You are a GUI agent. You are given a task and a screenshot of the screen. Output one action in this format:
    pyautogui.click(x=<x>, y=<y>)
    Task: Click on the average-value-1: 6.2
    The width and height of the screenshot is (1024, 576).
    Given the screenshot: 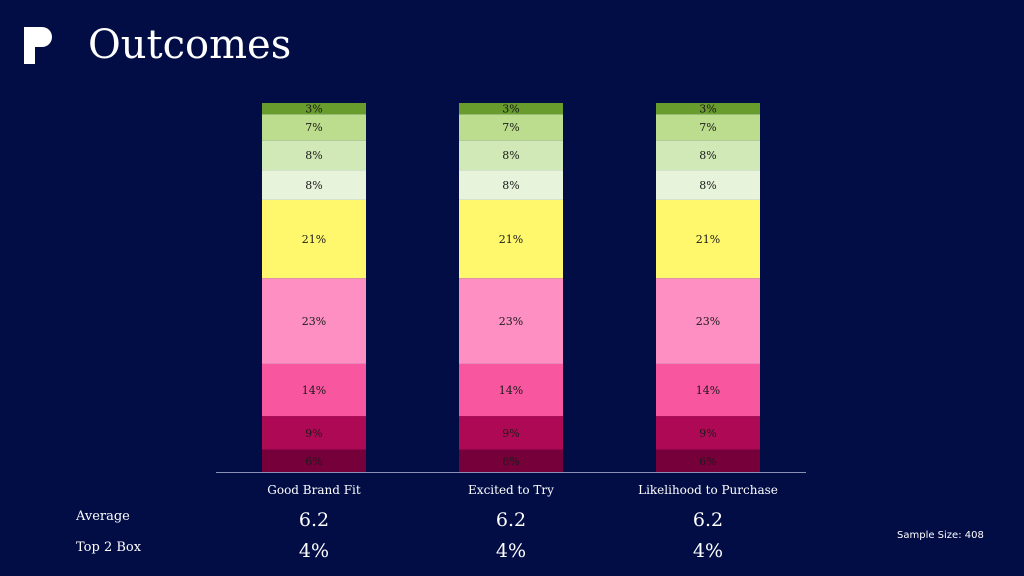 What is the action you would take?
    pyautogui.click(x=314, y=520)
    